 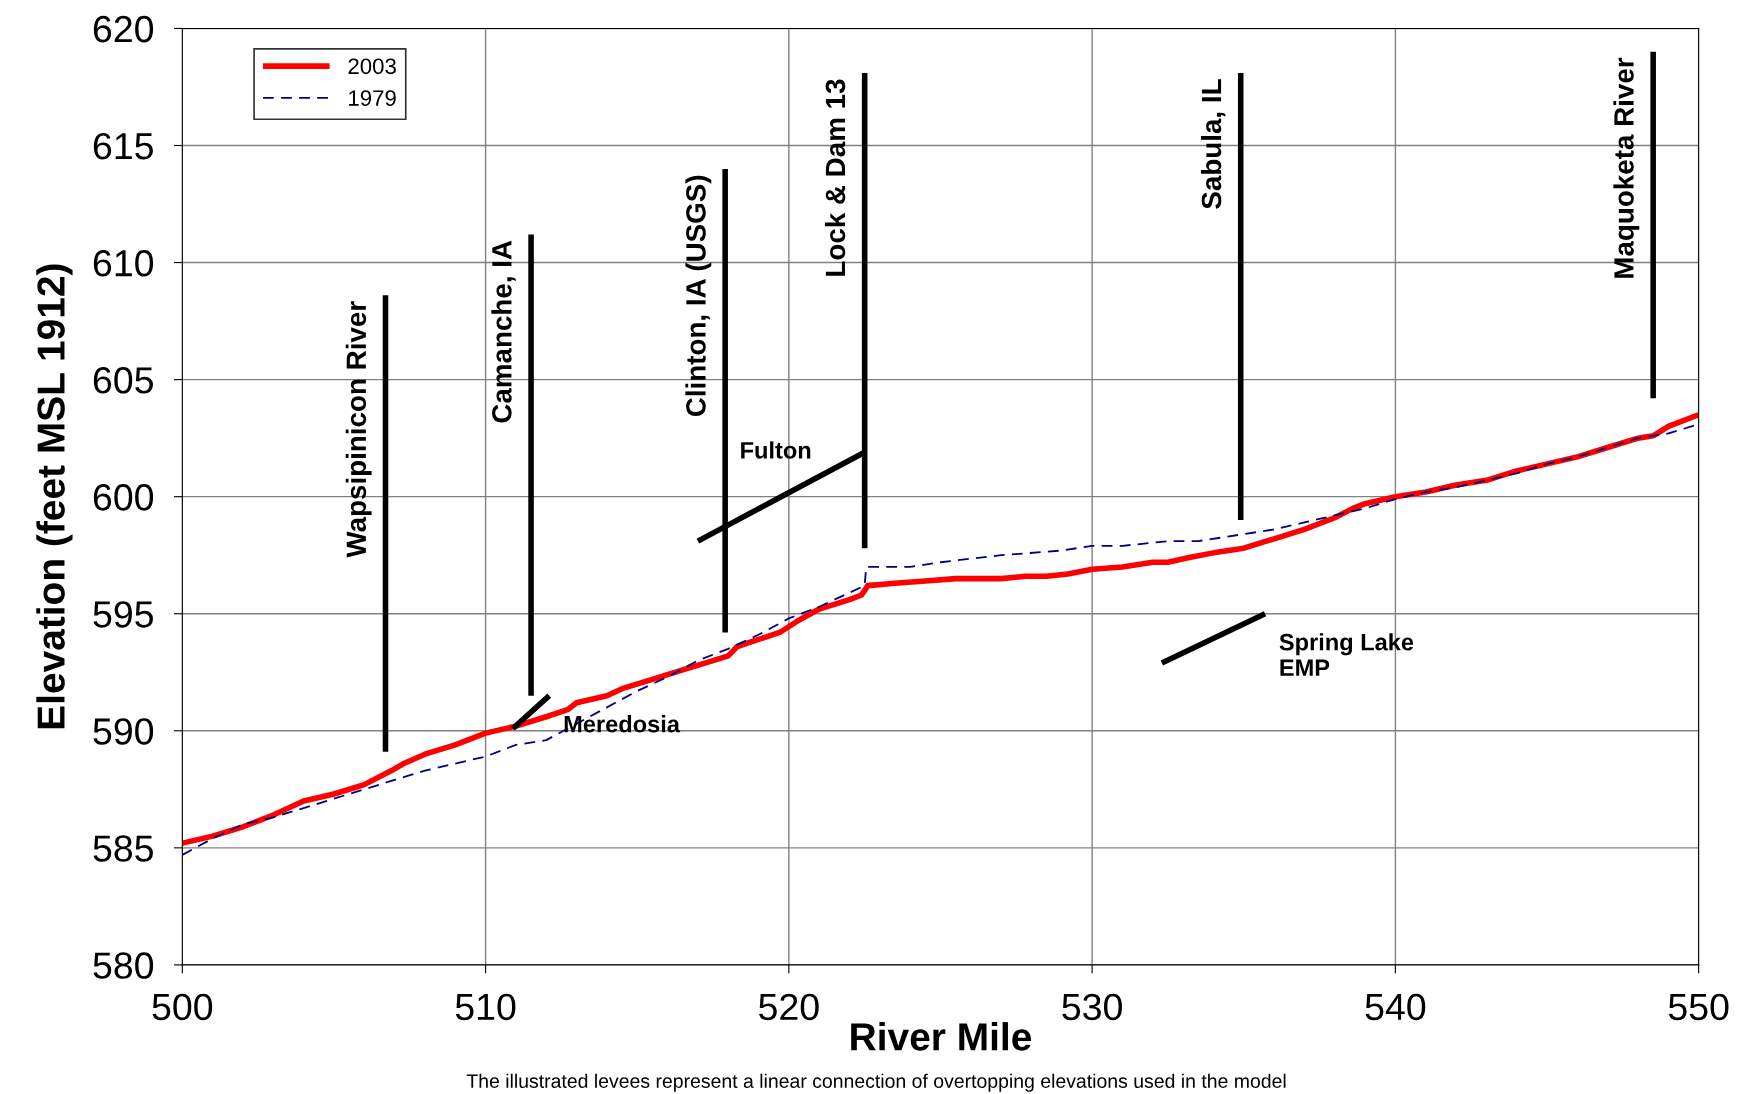 What do you see at coordinates (123, 731) in the screenshot?
I see `y-tick-label: 590` at bounding box center [123, 731].